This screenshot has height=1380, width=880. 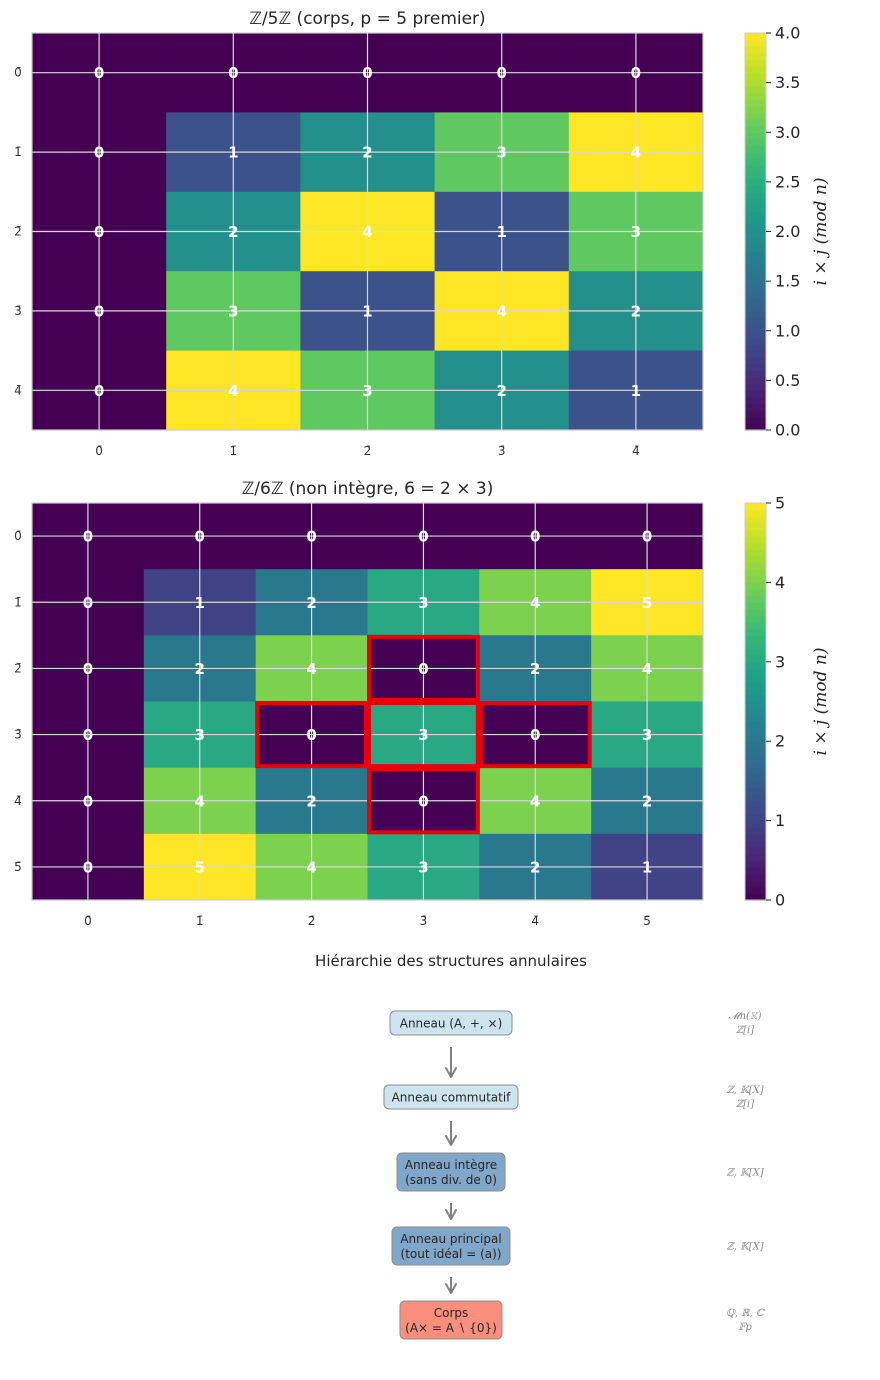 I want to click on colorbar-tick-label: 2.0, so click(x=787, y=231).